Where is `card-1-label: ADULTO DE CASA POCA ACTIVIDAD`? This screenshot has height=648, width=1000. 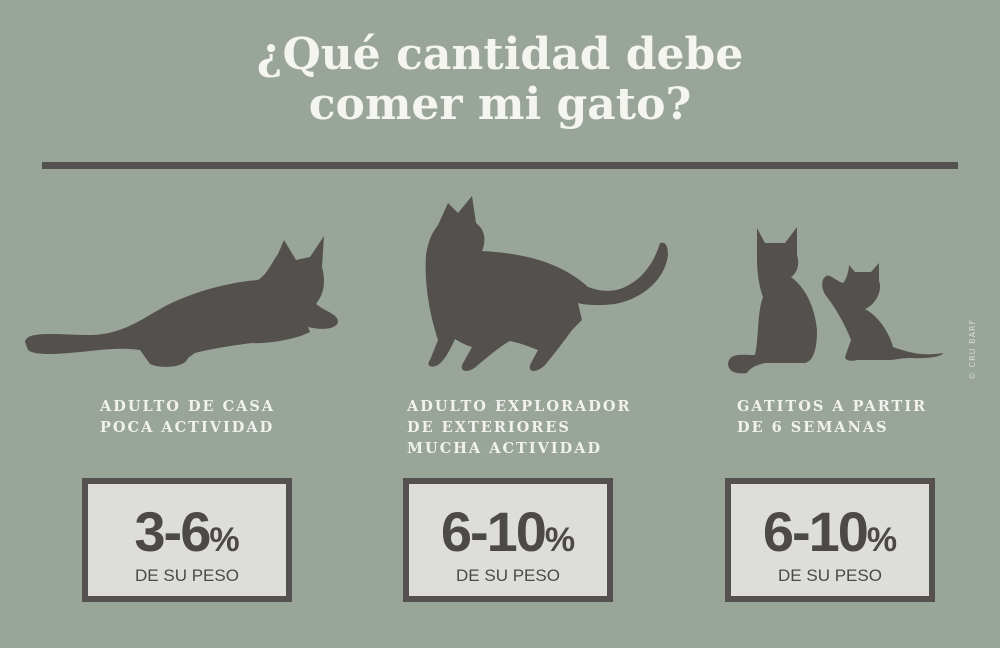 card-1-label: ADULTO DE CASA POCA ACTIVIDAD is located at coordinates (187, 417).